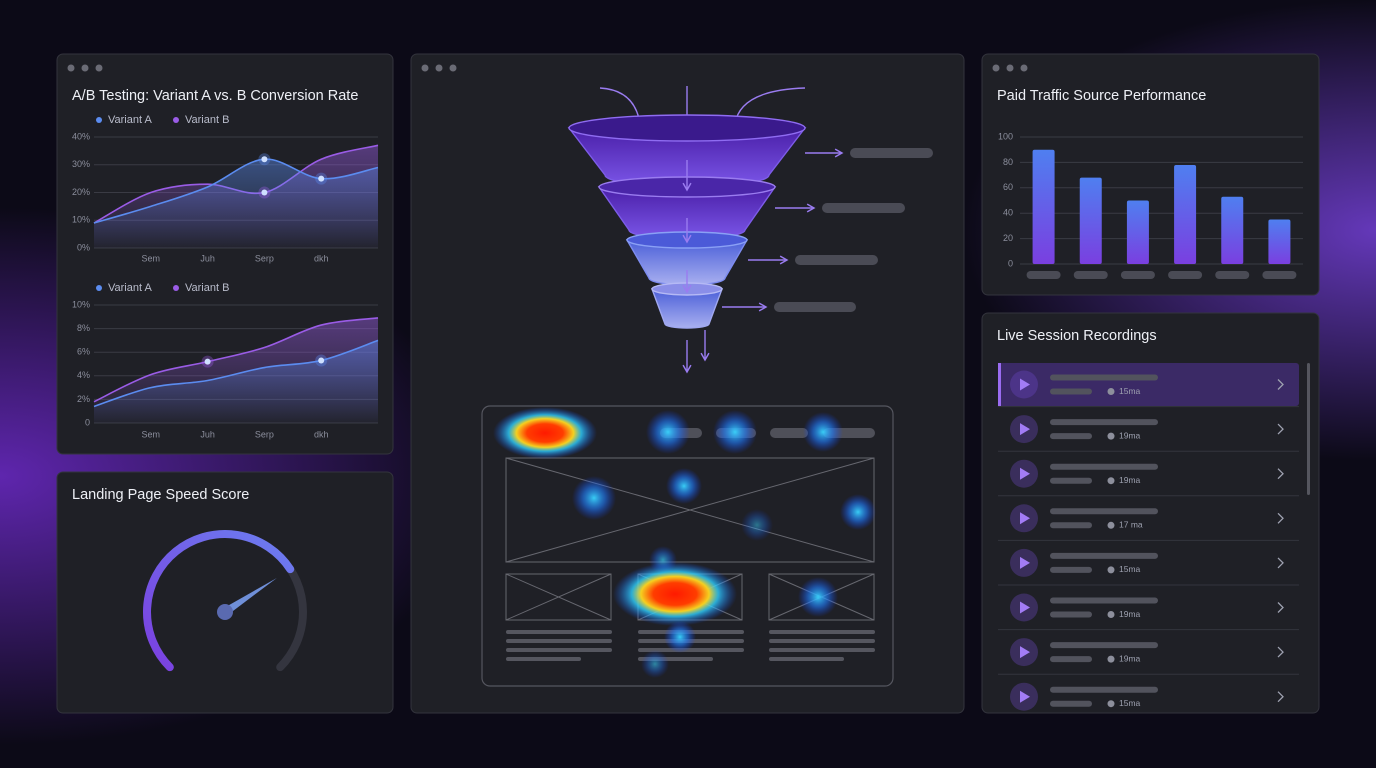 Image resolution: width=1376 pixels, height=768 pixels. Describe the element at coordinates (83, 399) in the screenshot. I see `y-tick-label: 2%` at that location.